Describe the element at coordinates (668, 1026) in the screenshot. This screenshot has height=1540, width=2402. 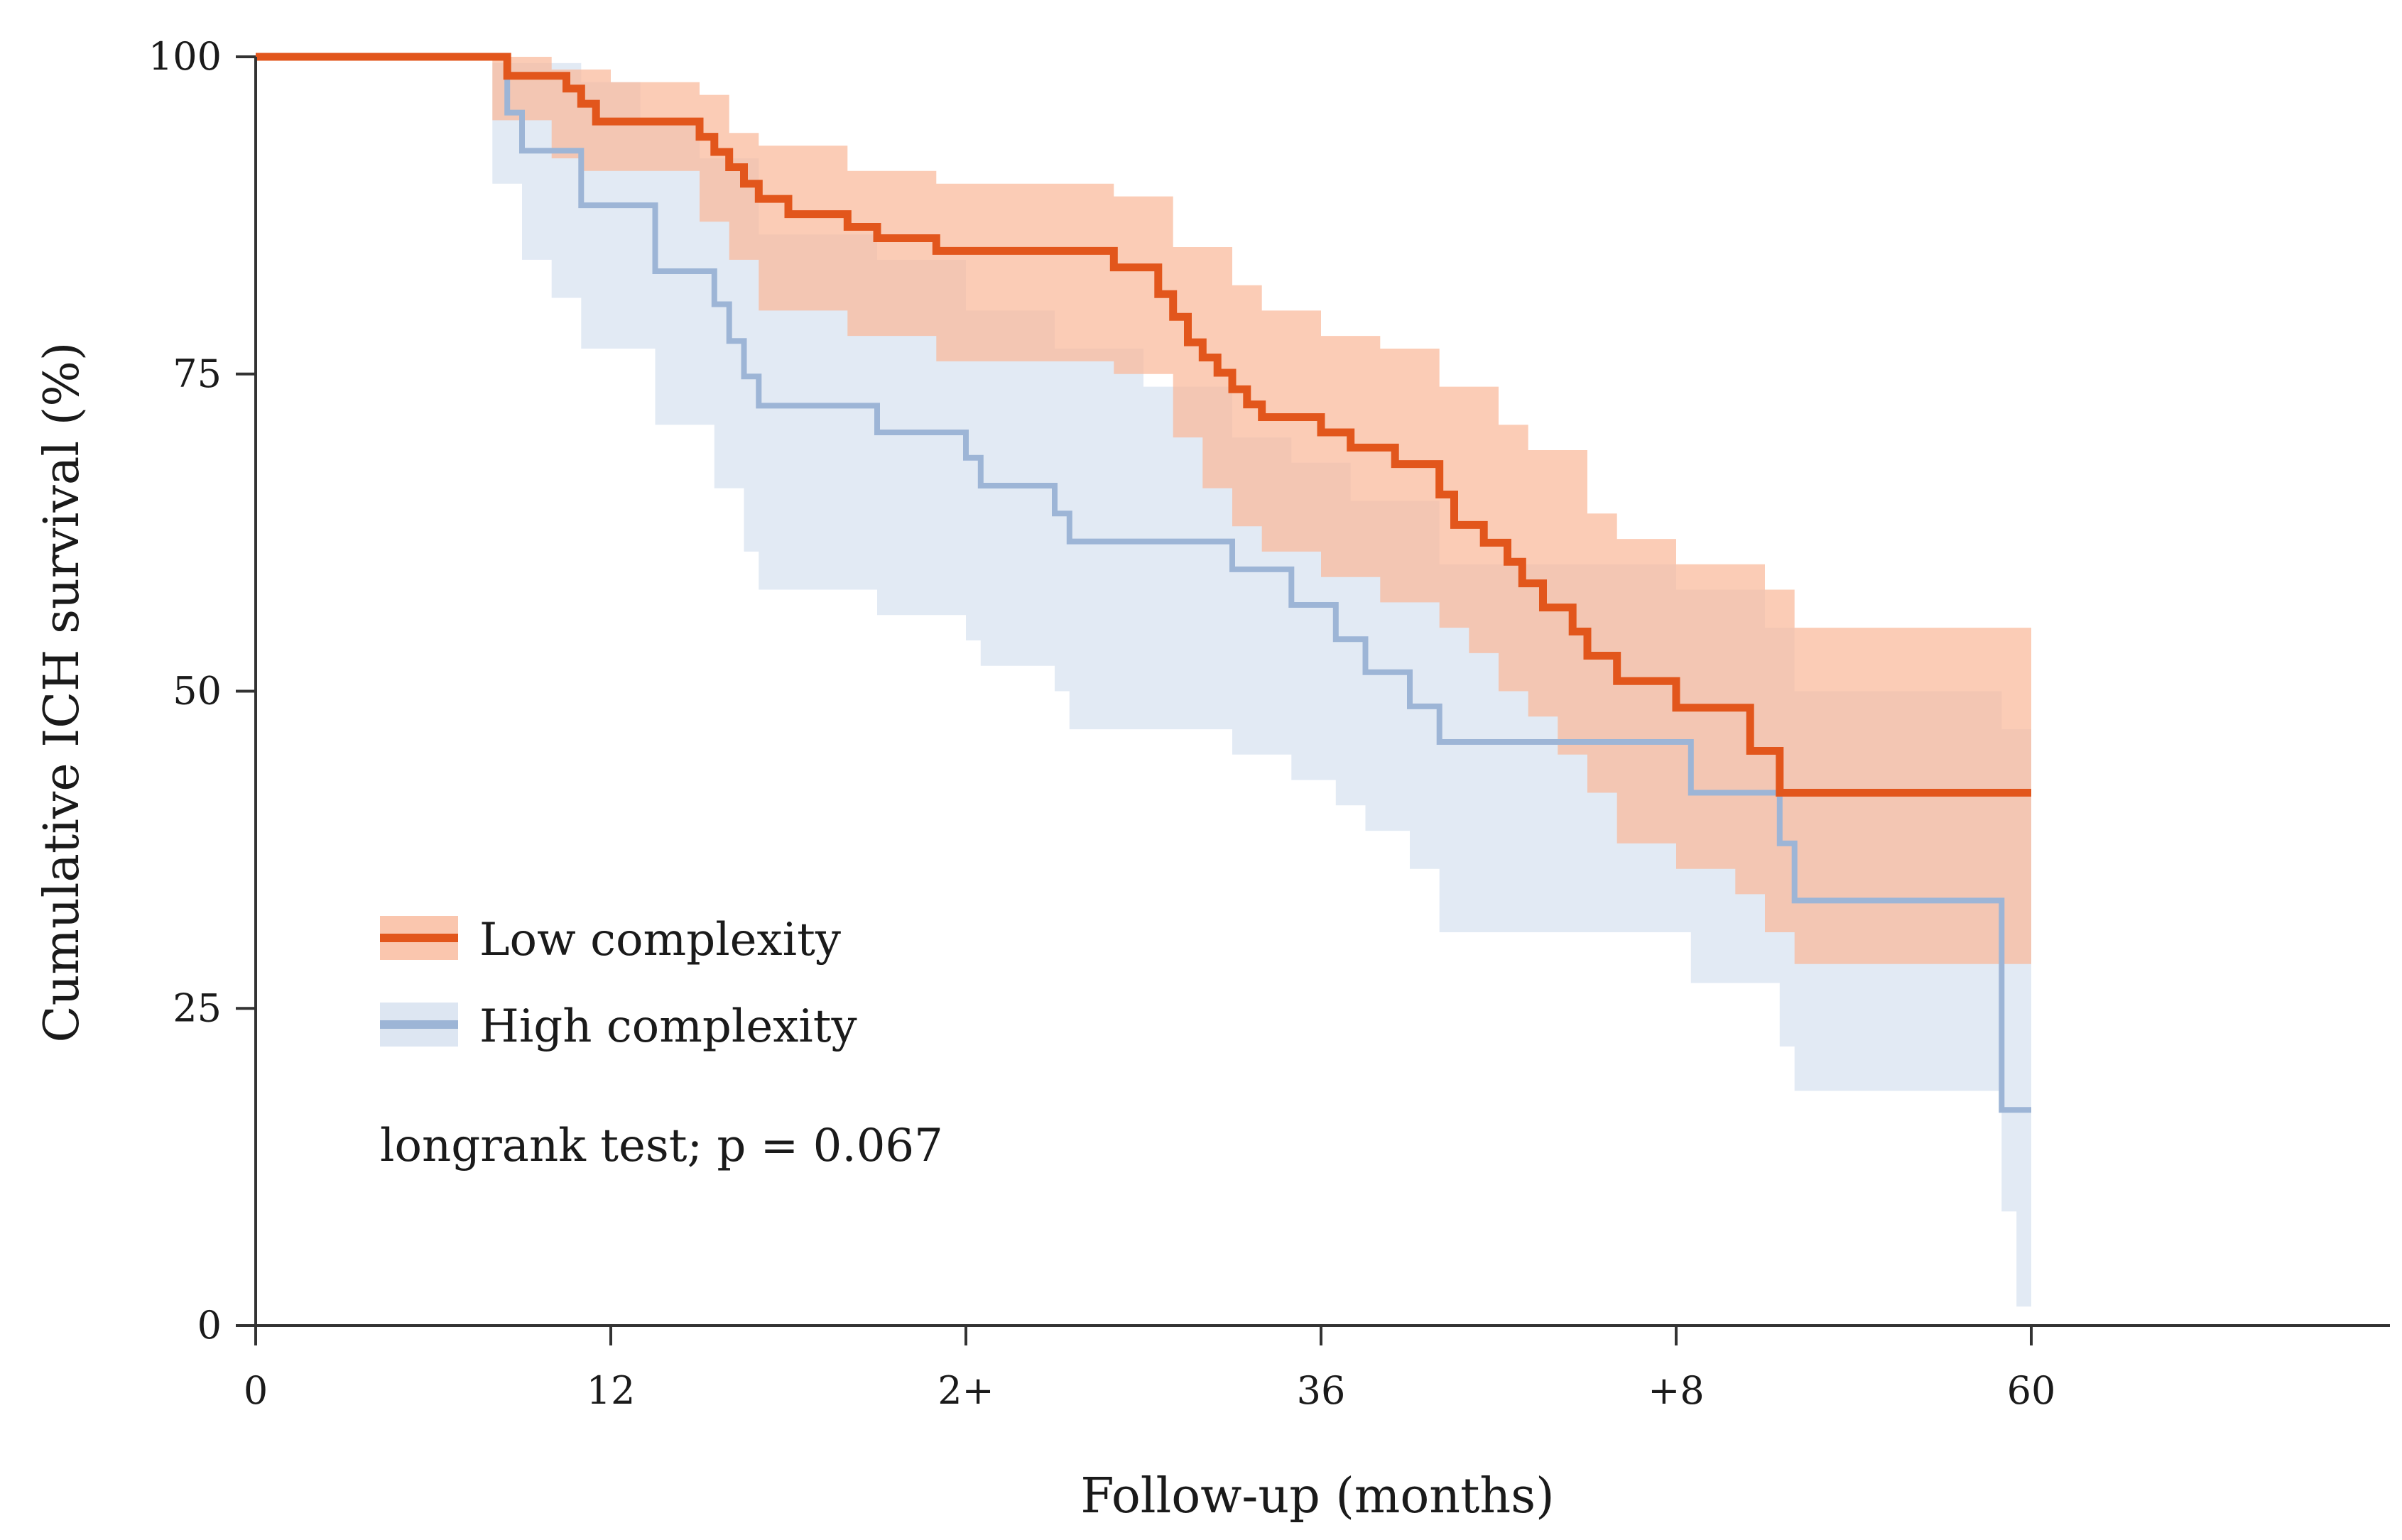
I see `legend-label-high: High complexity` at that location.